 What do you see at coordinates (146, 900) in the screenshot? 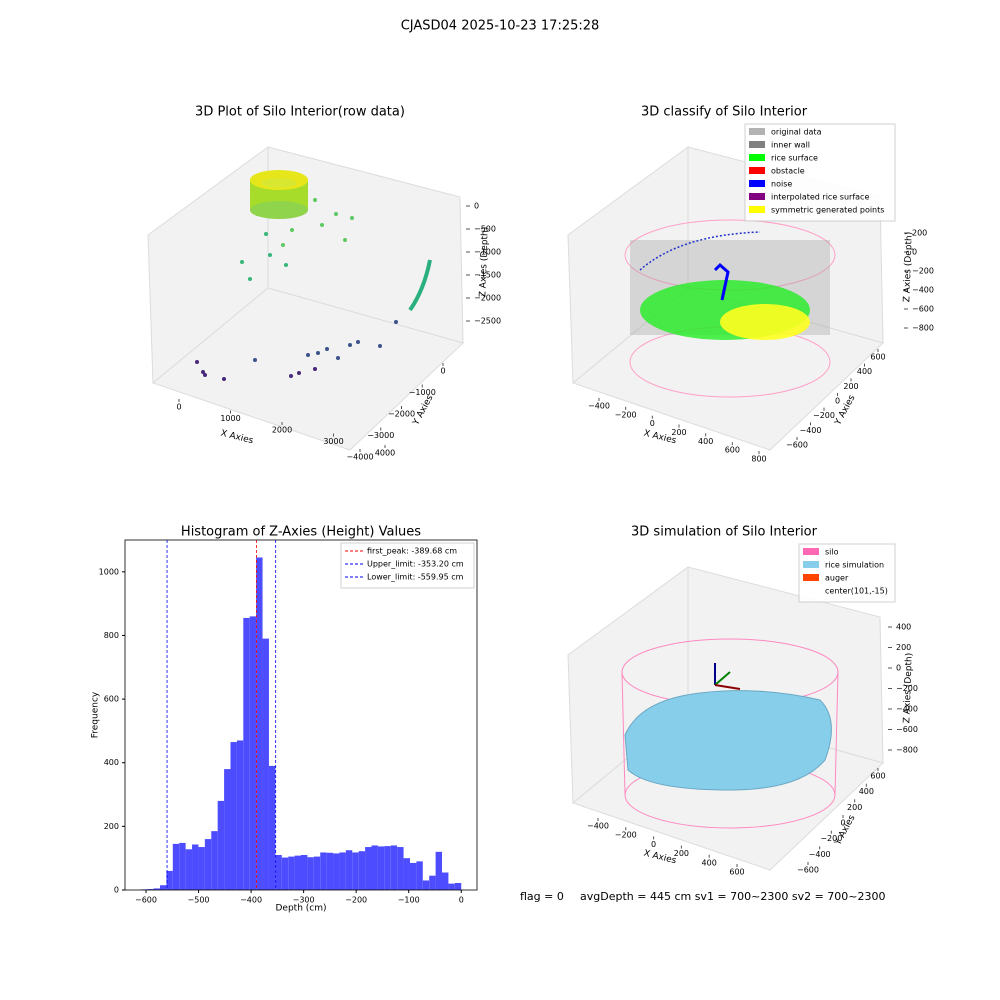
I see `x-tick-label: −600` at bounding box center [146, 900].